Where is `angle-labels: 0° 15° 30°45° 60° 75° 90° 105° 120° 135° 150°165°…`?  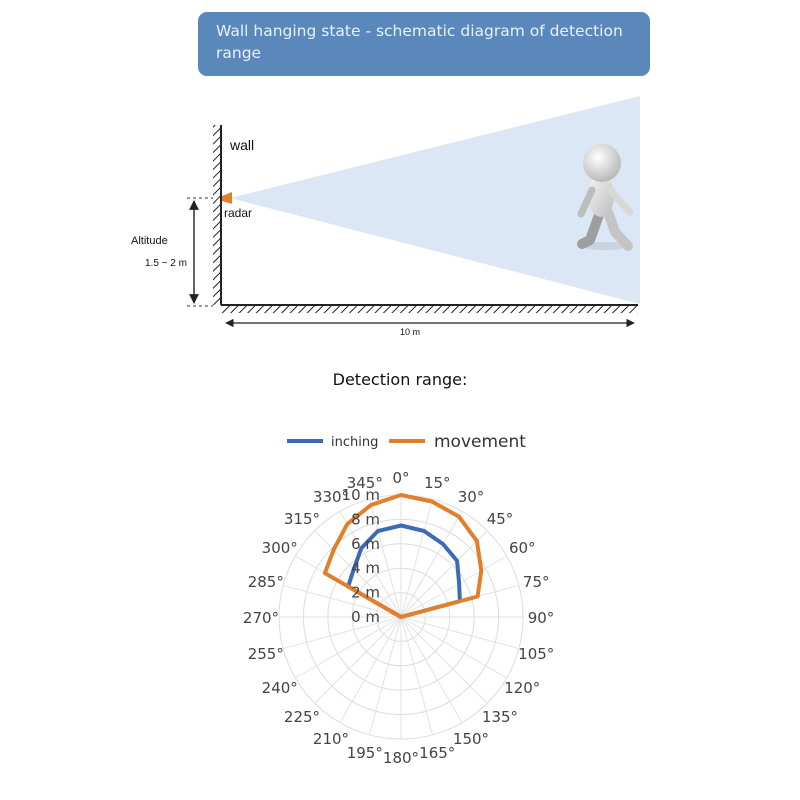
angle-labels: 0° 15° 30°45° 60° 75° 90° 105° 120° 135° 150°165°… is located at coordinates (398, 618).